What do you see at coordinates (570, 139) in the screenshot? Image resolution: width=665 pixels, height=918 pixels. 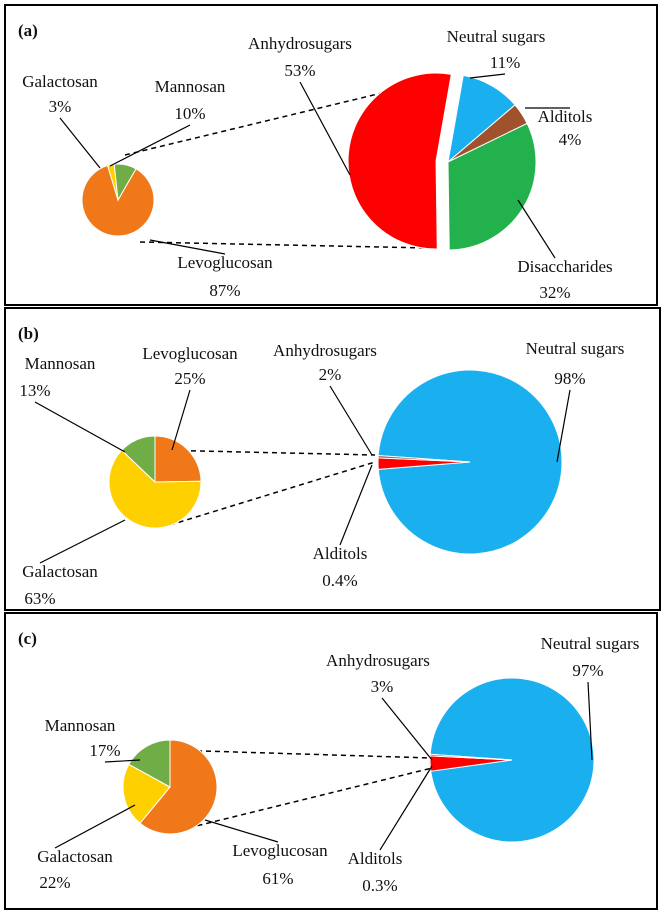 I see `slice-value: 4%` at bounding box center [570, 139].